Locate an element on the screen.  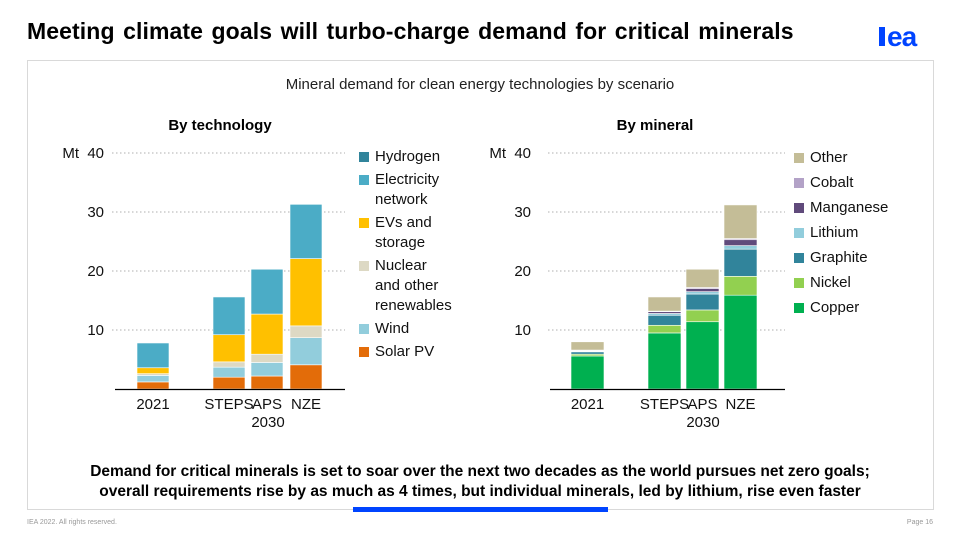
x-group-label: 2030 is located at coordinates (267, 422).